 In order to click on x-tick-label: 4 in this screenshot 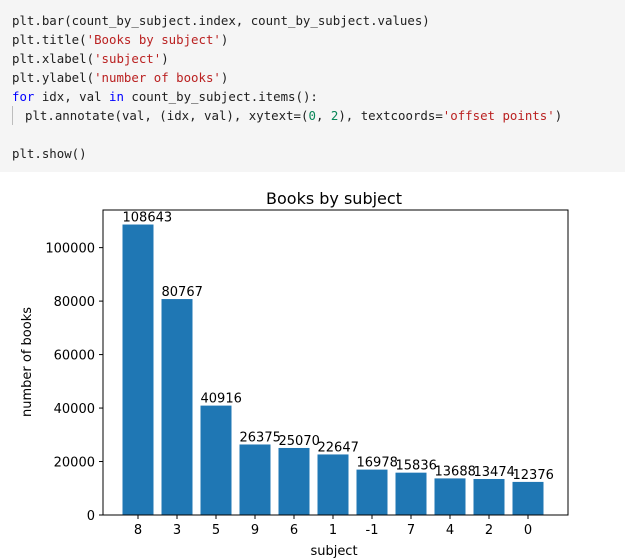, I will do `click(450, 530)`.